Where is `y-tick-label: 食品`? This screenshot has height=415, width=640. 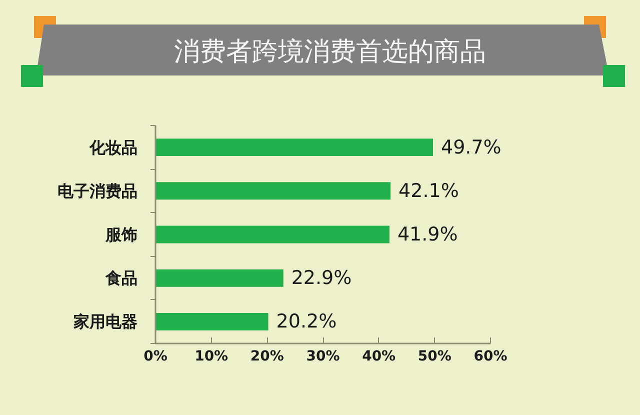
y-tick-label: 食品 is located at coordinates (121, 278).